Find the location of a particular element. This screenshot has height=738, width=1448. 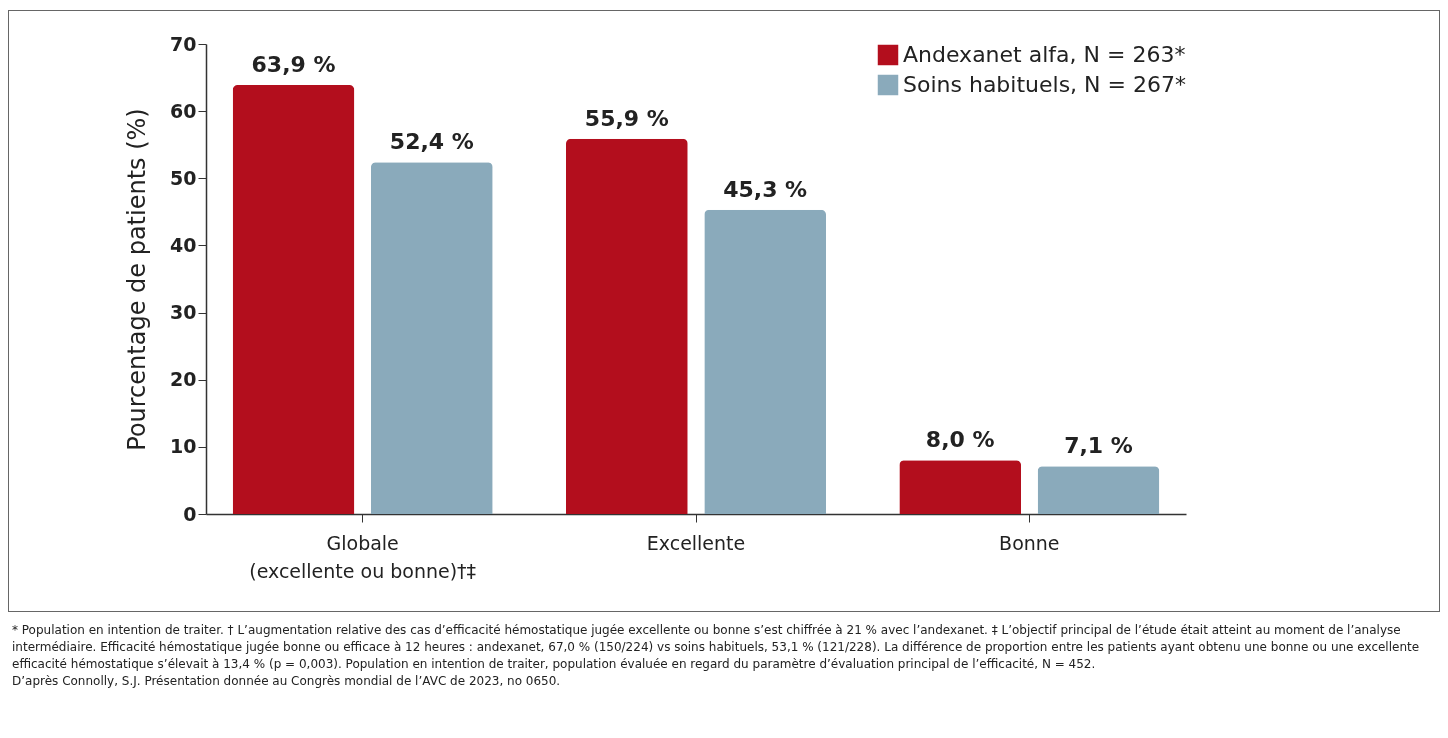

y-tick-label: 70 is located at coordinates (183, 43).